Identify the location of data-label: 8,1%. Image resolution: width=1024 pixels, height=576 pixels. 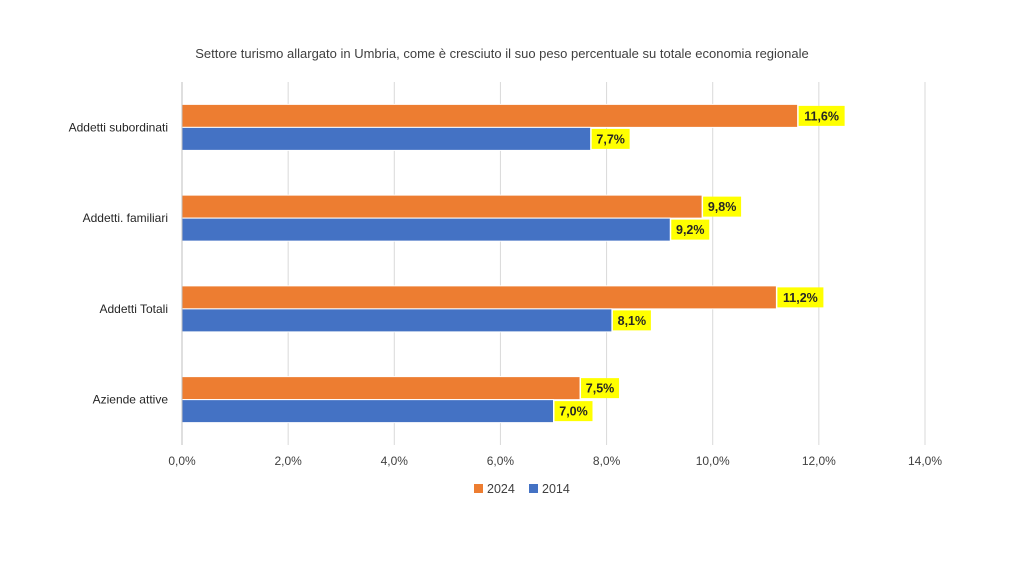
(632, 321).